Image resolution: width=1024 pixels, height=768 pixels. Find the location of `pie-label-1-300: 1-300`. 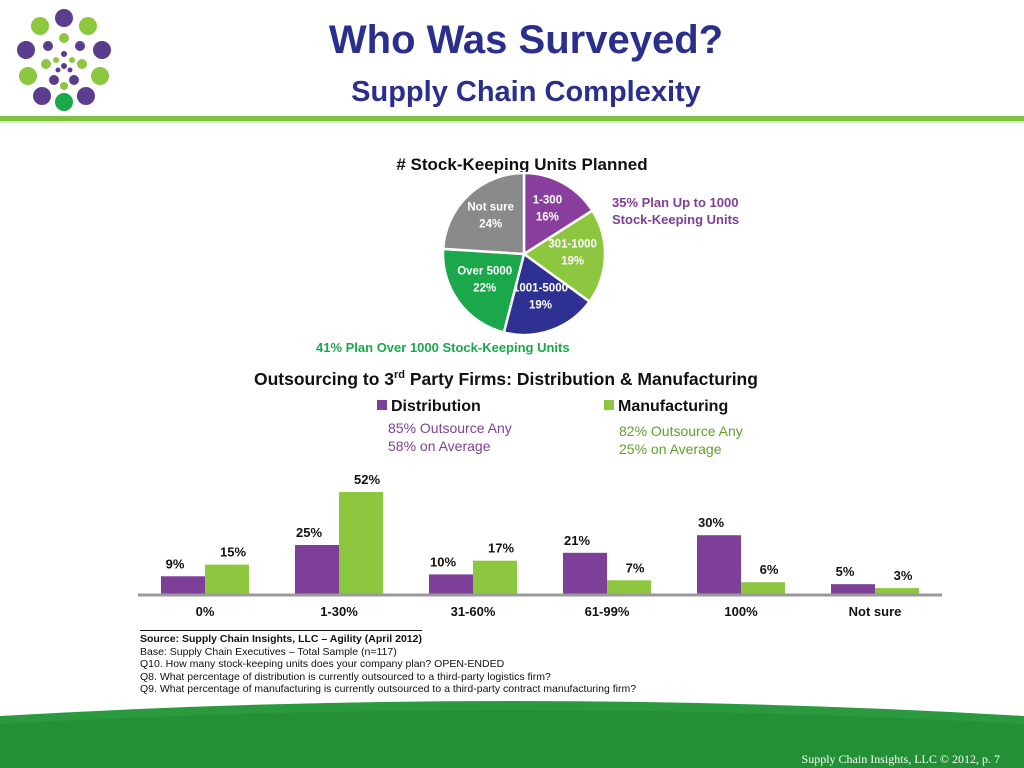

pie-label-1-300: 1-300 is located at coordinates (547, 200).